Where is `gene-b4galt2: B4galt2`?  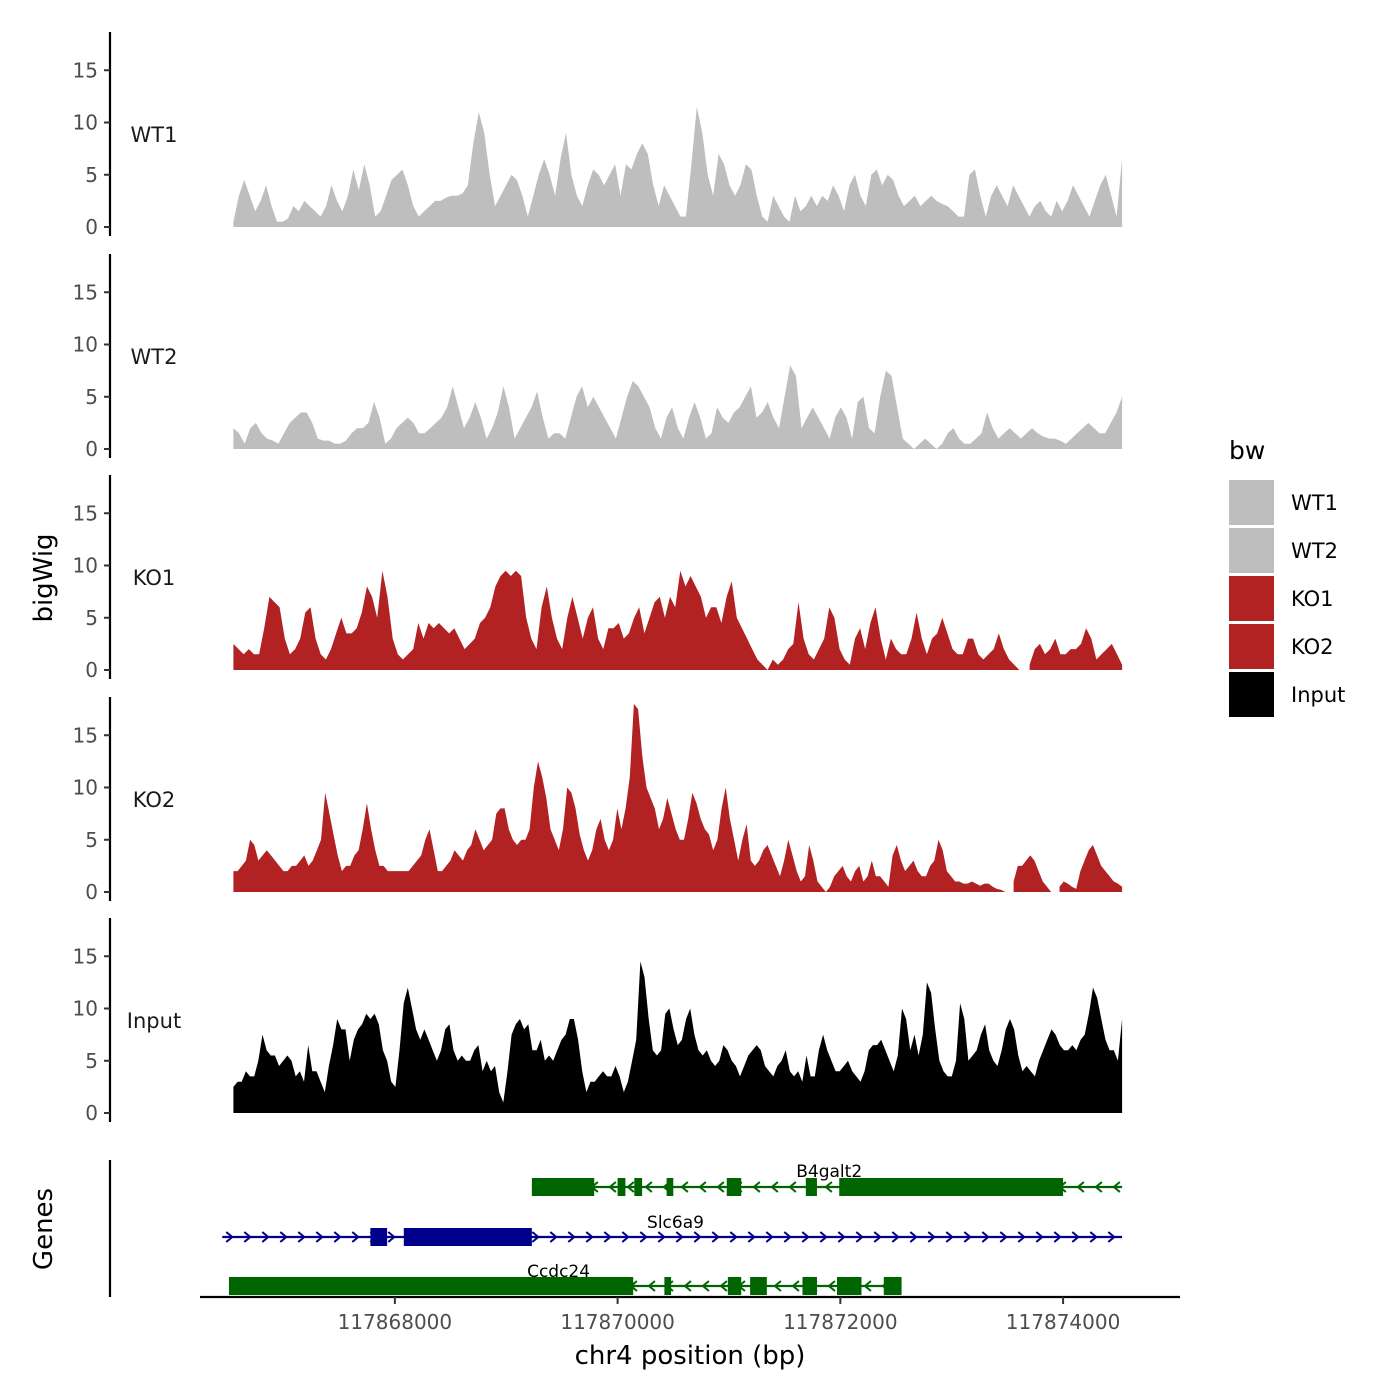
gene-b4galt2: B4galt2 is located at coordinates (827, 1179).